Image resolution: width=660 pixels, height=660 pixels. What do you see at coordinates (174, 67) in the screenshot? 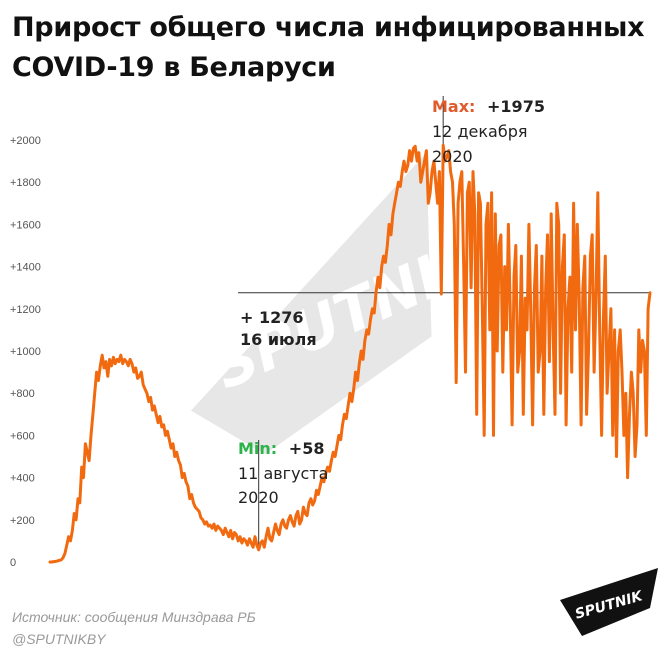
I see `title-line-2: COVID-19 в Беларуси` at bounding box center [174, 67].